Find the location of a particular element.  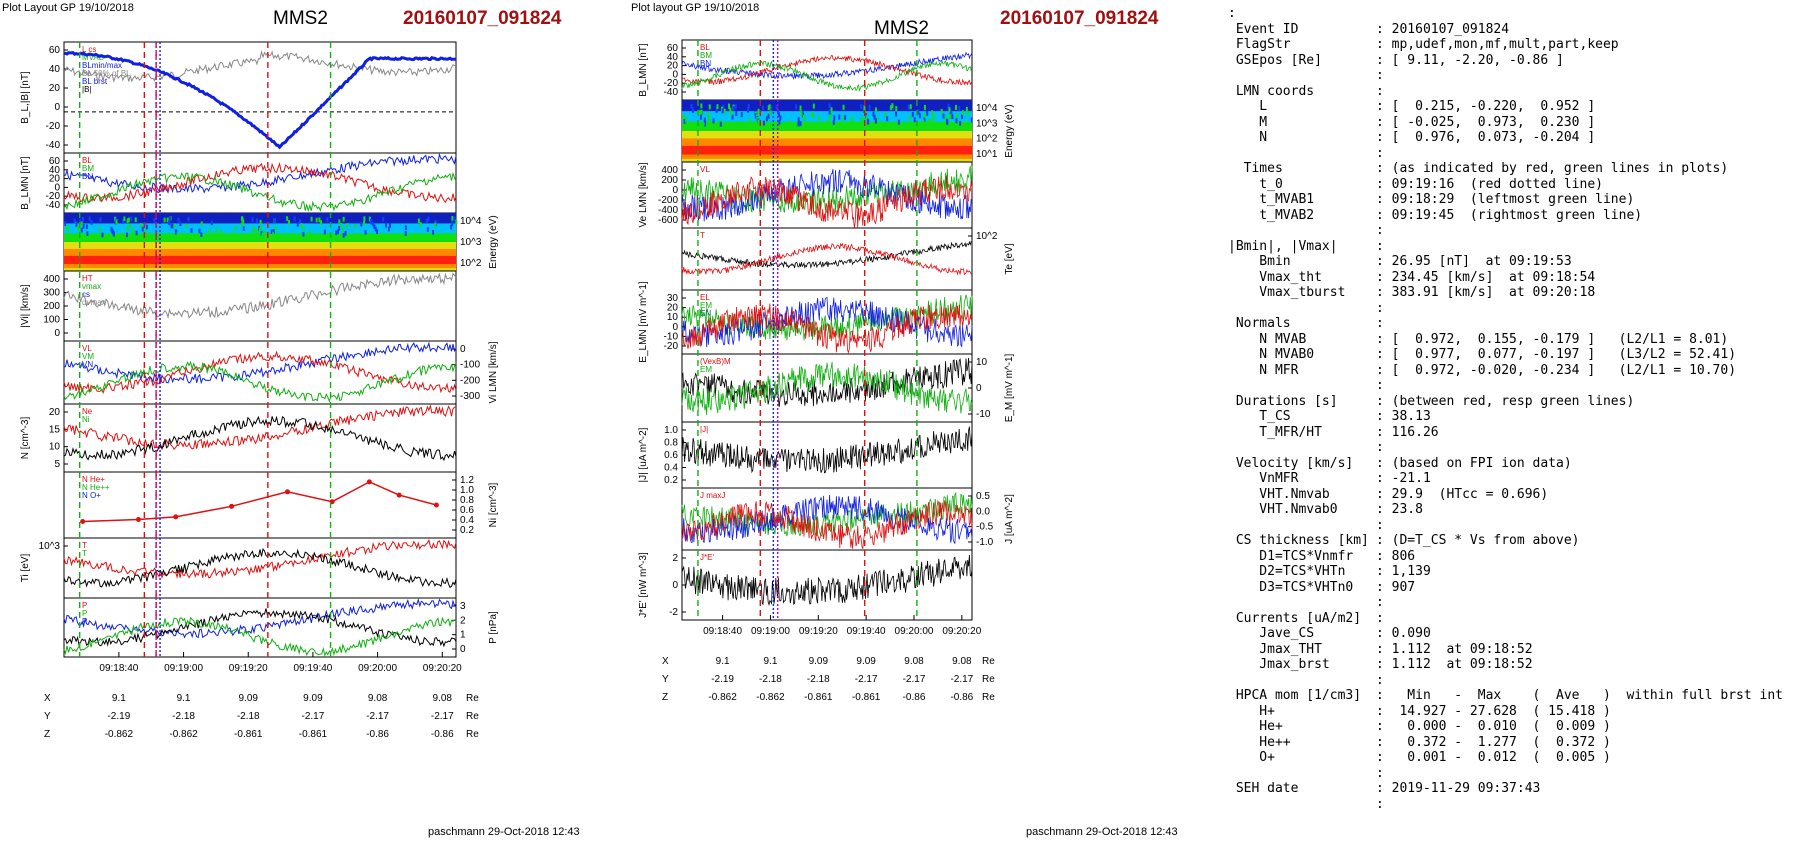

y-axis-label: Energy (eV) is located at coordinates (1009, 130).